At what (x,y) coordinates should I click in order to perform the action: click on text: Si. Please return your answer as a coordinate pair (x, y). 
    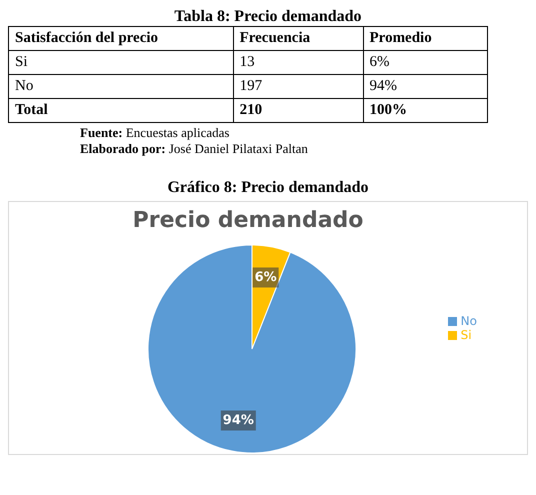
    Looking at the image, I should click on (121, 62).